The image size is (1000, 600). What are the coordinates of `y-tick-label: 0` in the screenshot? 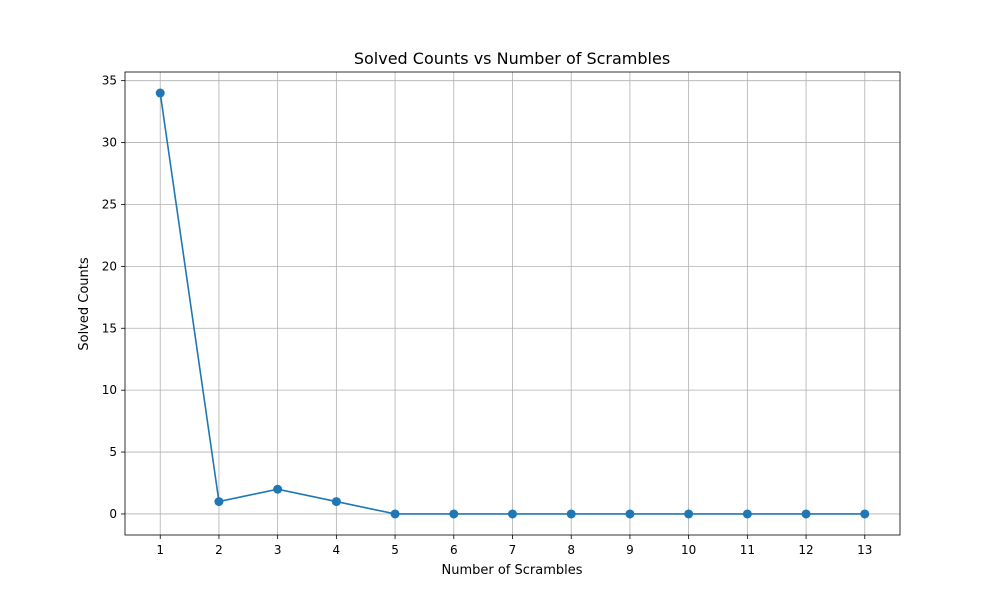 It's located at (113, 514).